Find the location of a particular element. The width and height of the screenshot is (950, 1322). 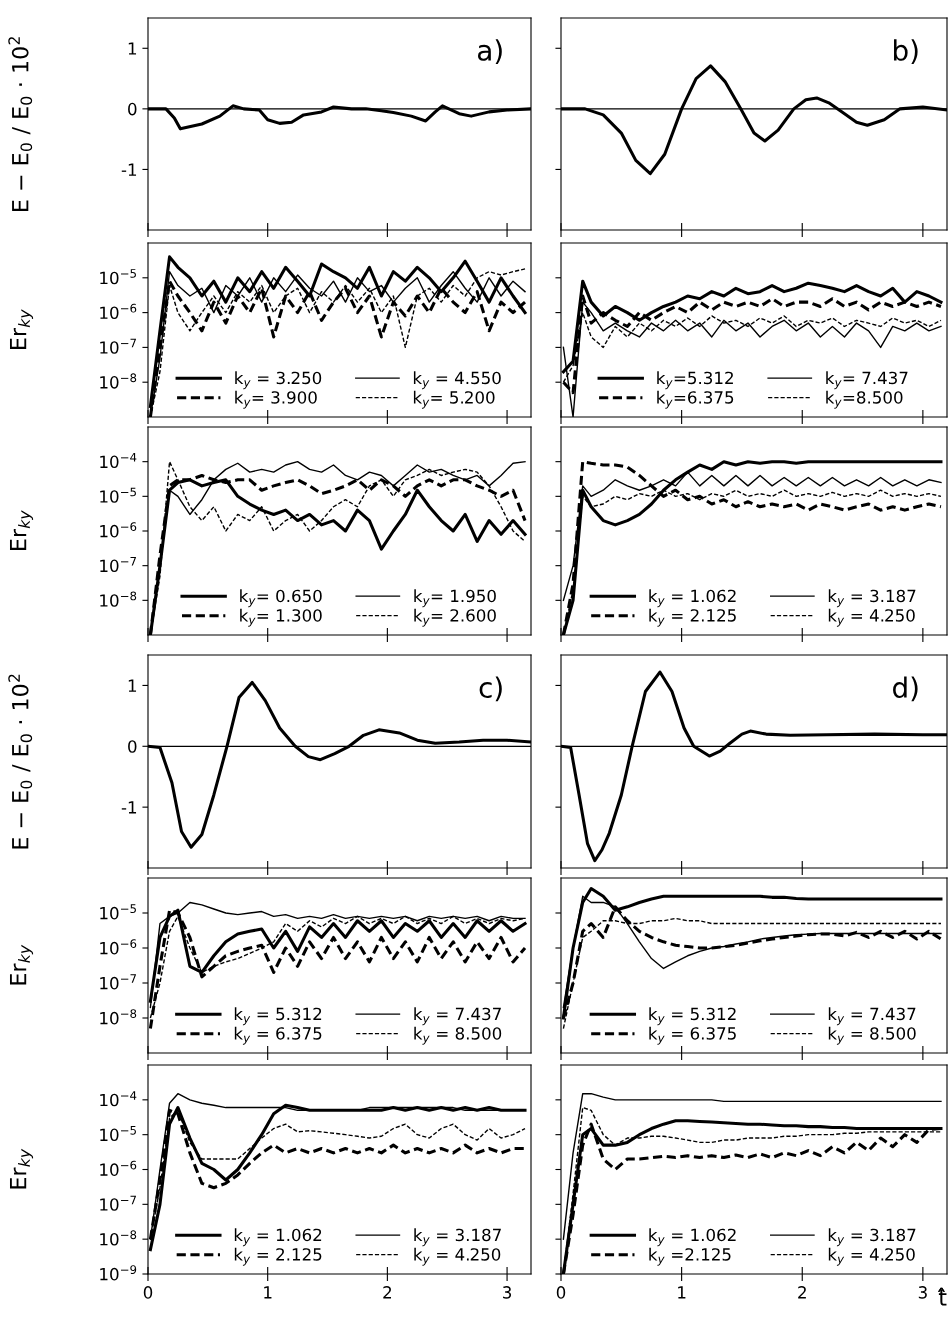

legend-label: k$_{y}$ = 4.550 is located at coordinates (457, 380).